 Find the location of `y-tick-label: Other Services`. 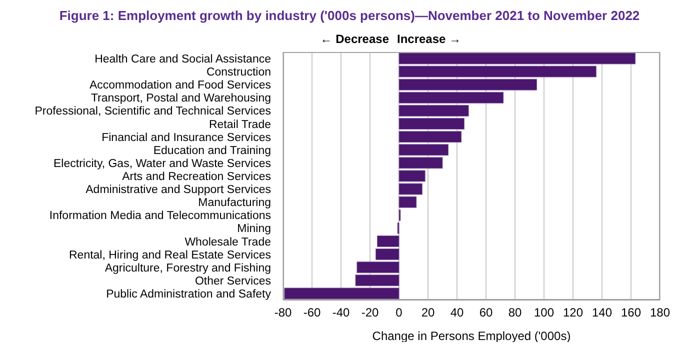

y-tick-label: Other Services is located at coordinates (233, 281).